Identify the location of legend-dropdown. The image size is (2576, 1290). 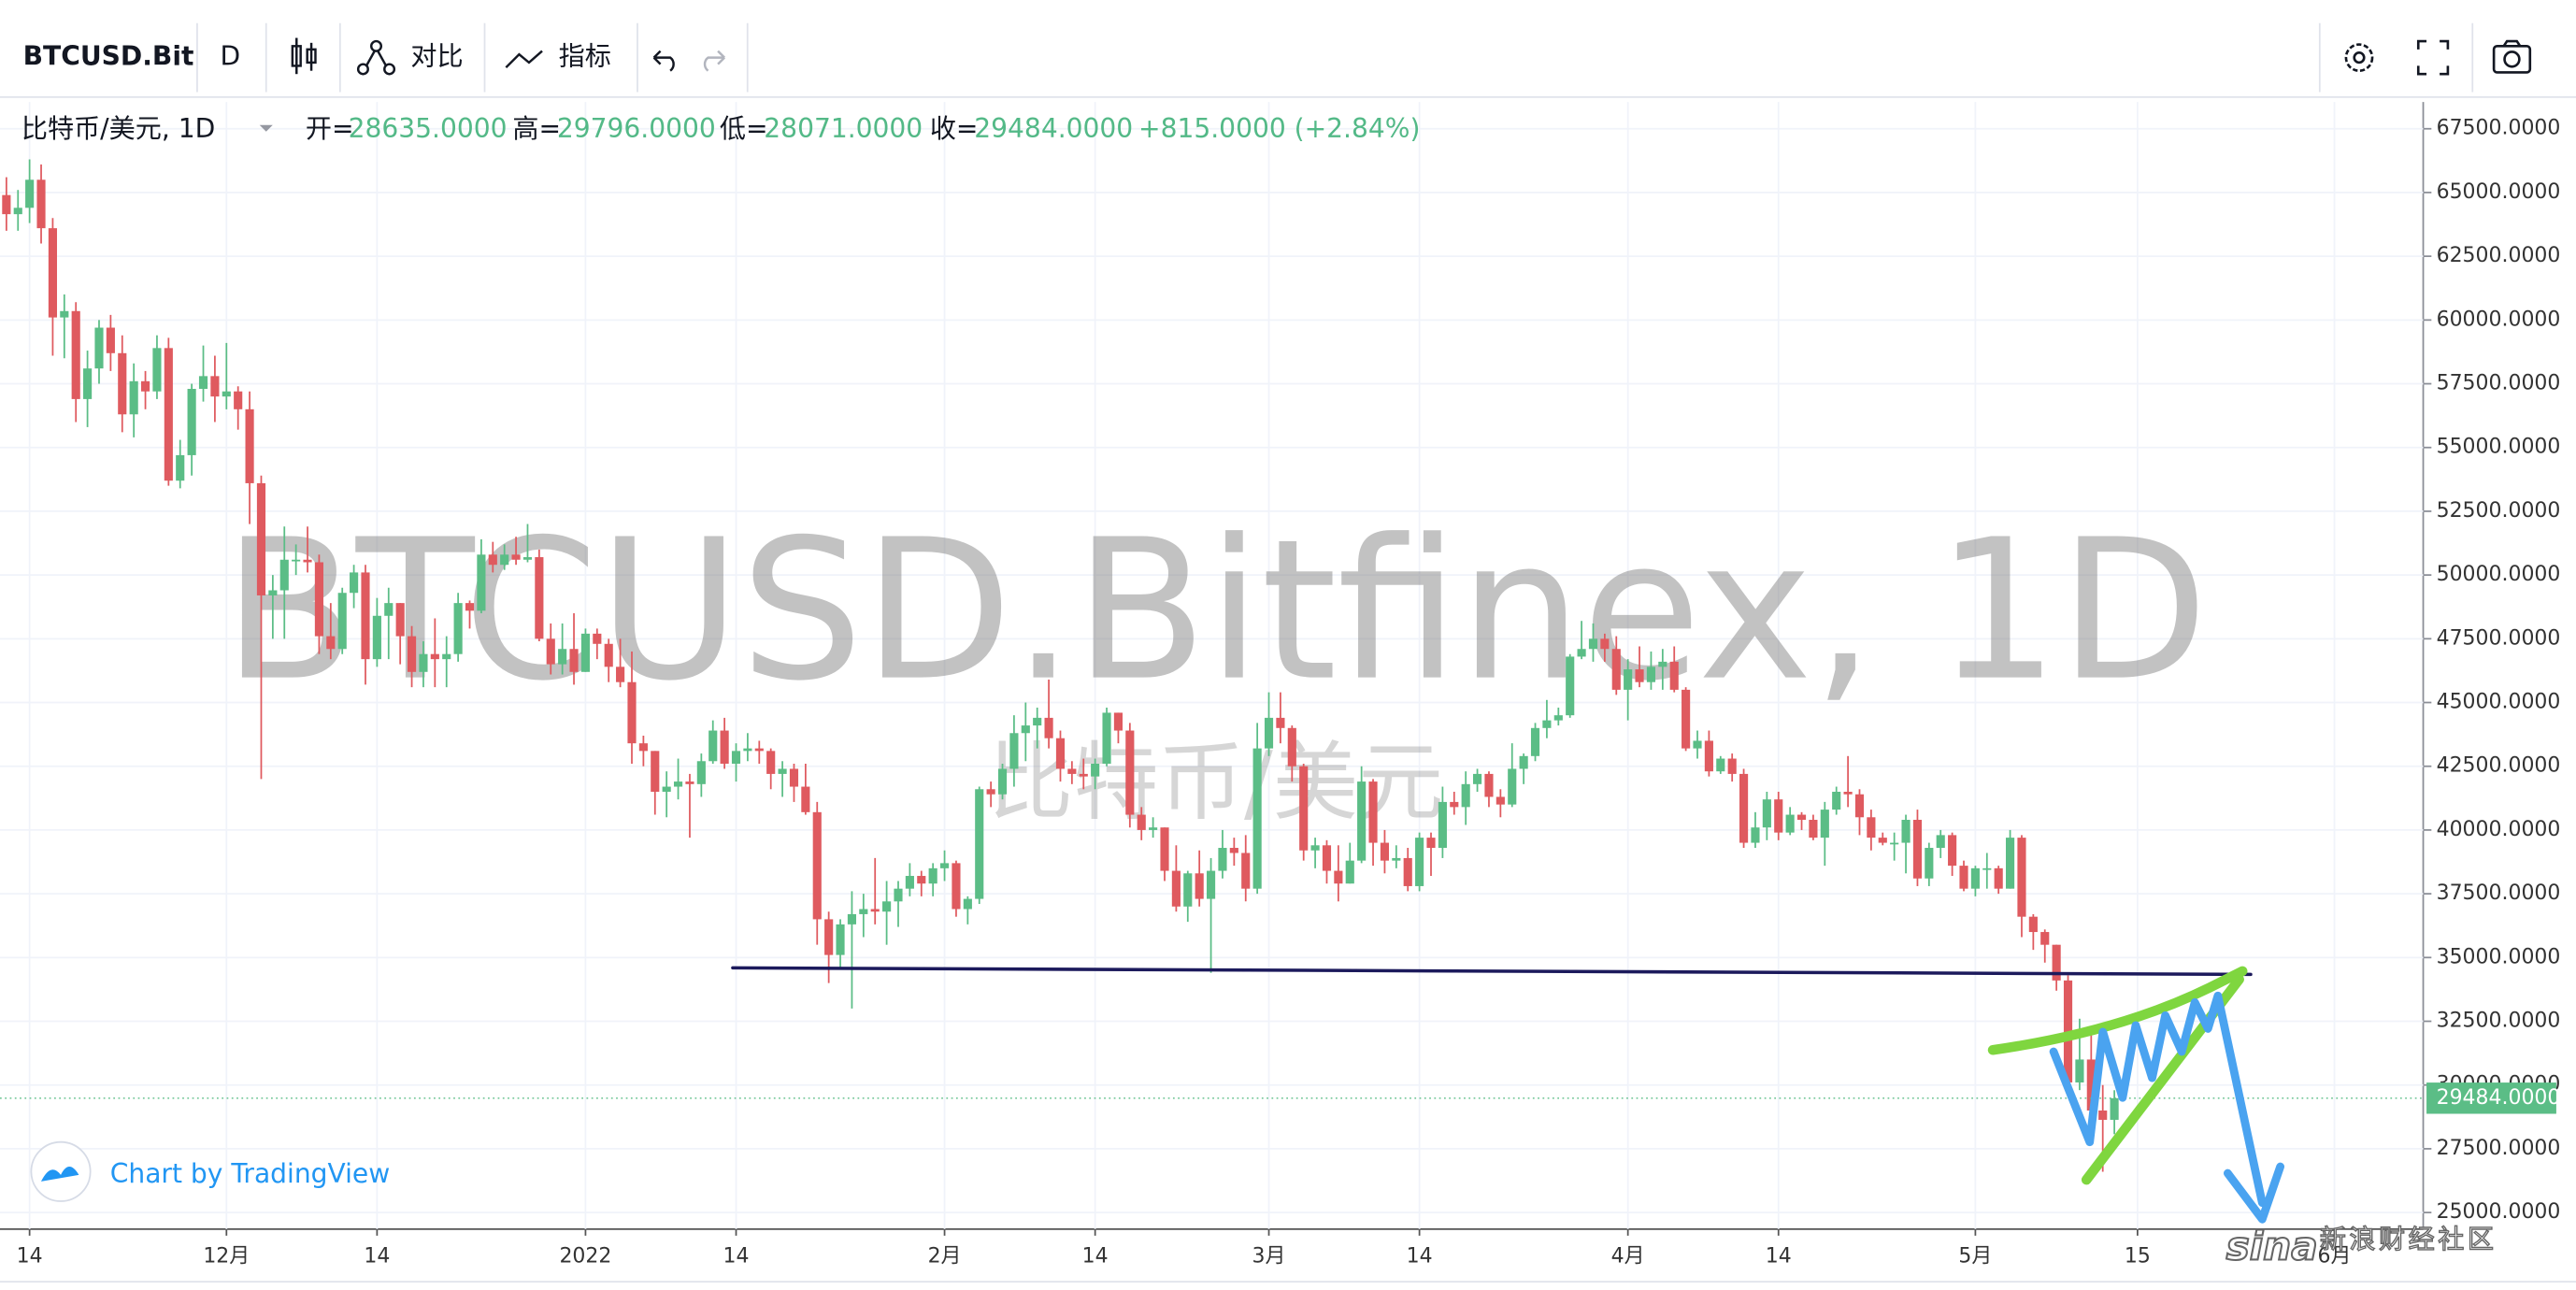
(266, 128).